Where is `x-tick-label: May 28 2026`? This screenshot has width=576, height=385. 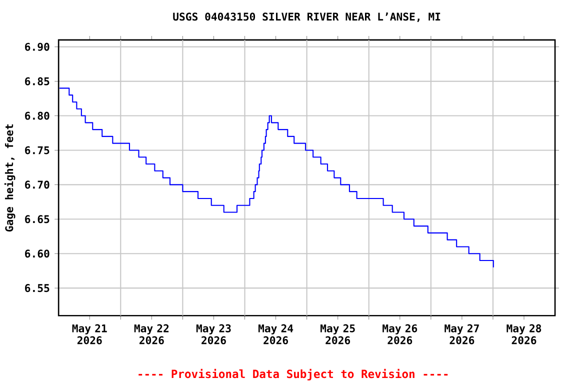 x-tick-label: May 28 2026 is located at coordinates (524, 334).